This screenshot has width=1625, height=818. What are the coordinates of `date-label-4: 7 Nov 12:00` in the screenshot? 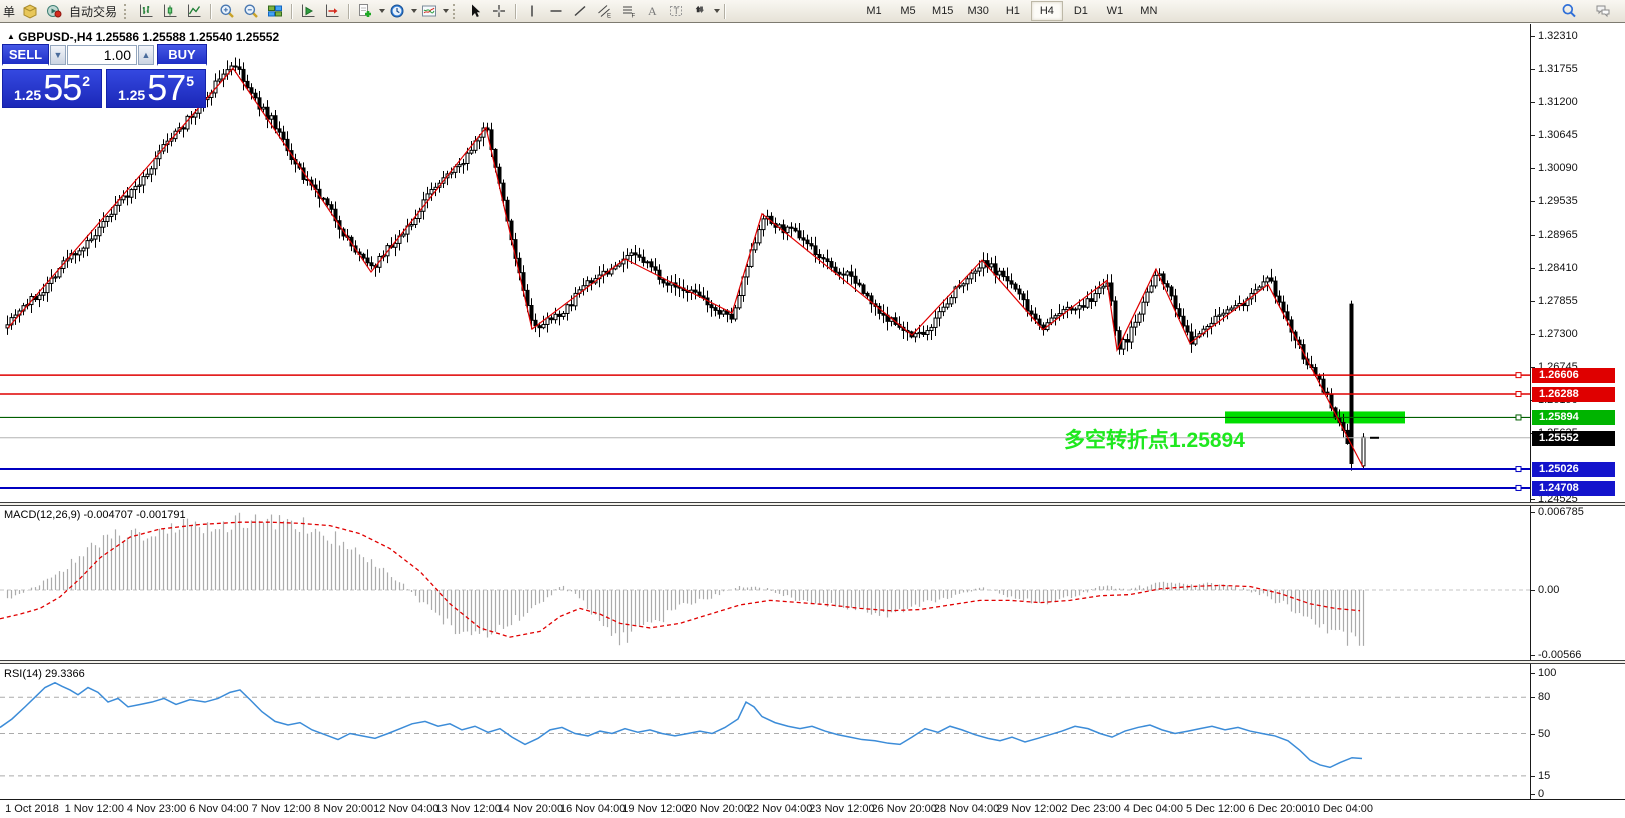 It's located at (281, 809).